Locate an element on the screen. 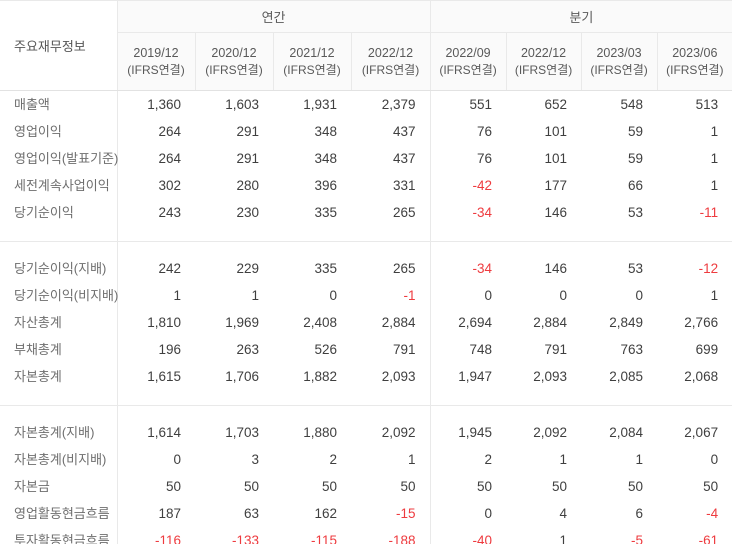  row-label: 자본총계 is located at coordinates (38, 376).